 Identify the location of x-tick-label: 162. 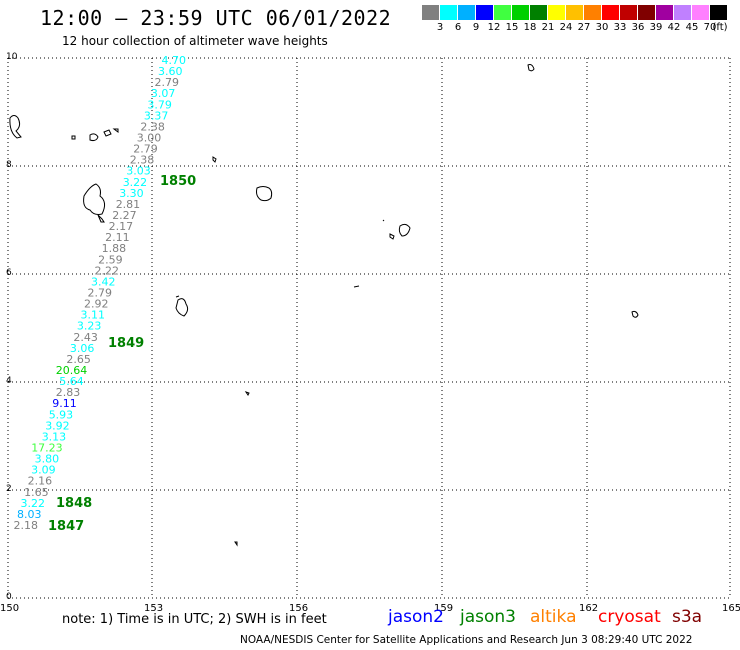
(589, 608).